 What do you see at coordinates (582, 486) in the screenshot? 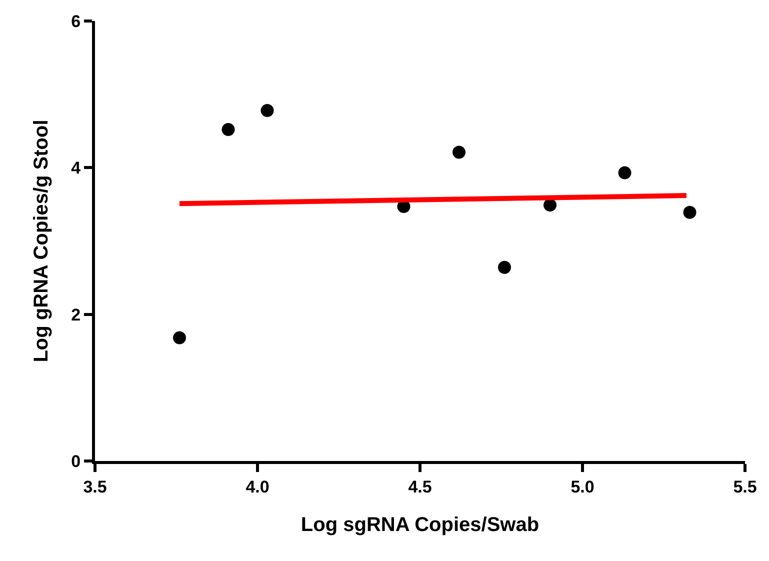
I see `x-tick-label: 5.0` at bounding box center [582, 486].